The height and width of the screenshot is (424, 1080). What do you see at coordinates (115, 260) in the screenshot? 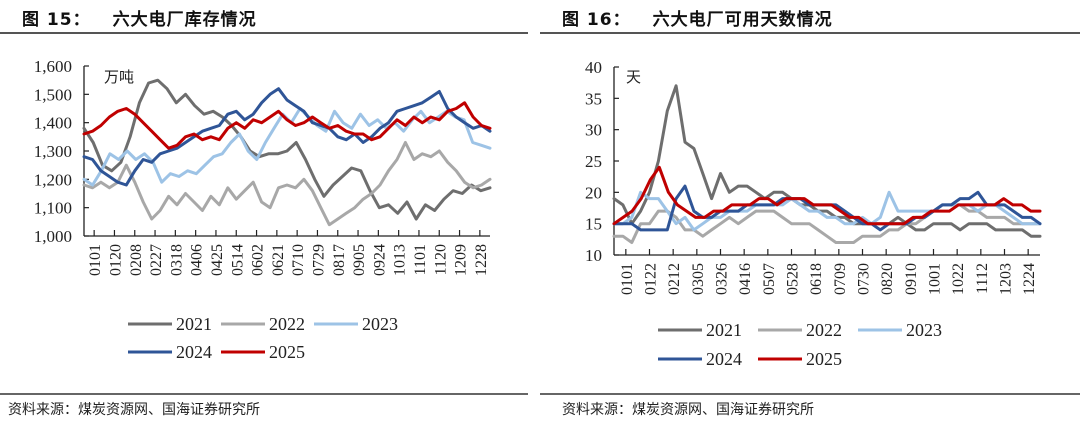
I see `x-tick-label: 0120` at bounding box center [115, 260].